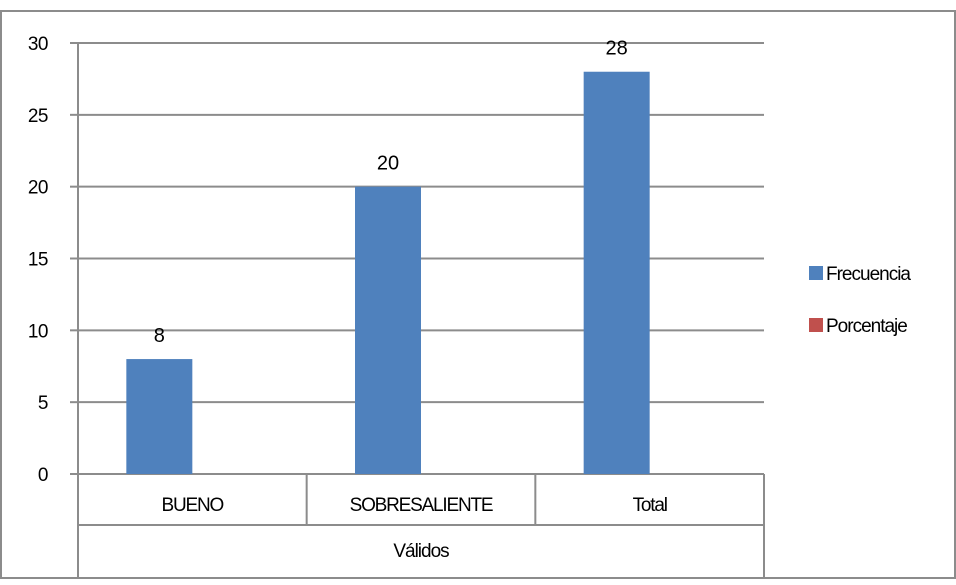 The image size is (956, 585). Describe the element at coordinates (38, 331) in the screenshot. I see `y-tick-label: 10` at that location.